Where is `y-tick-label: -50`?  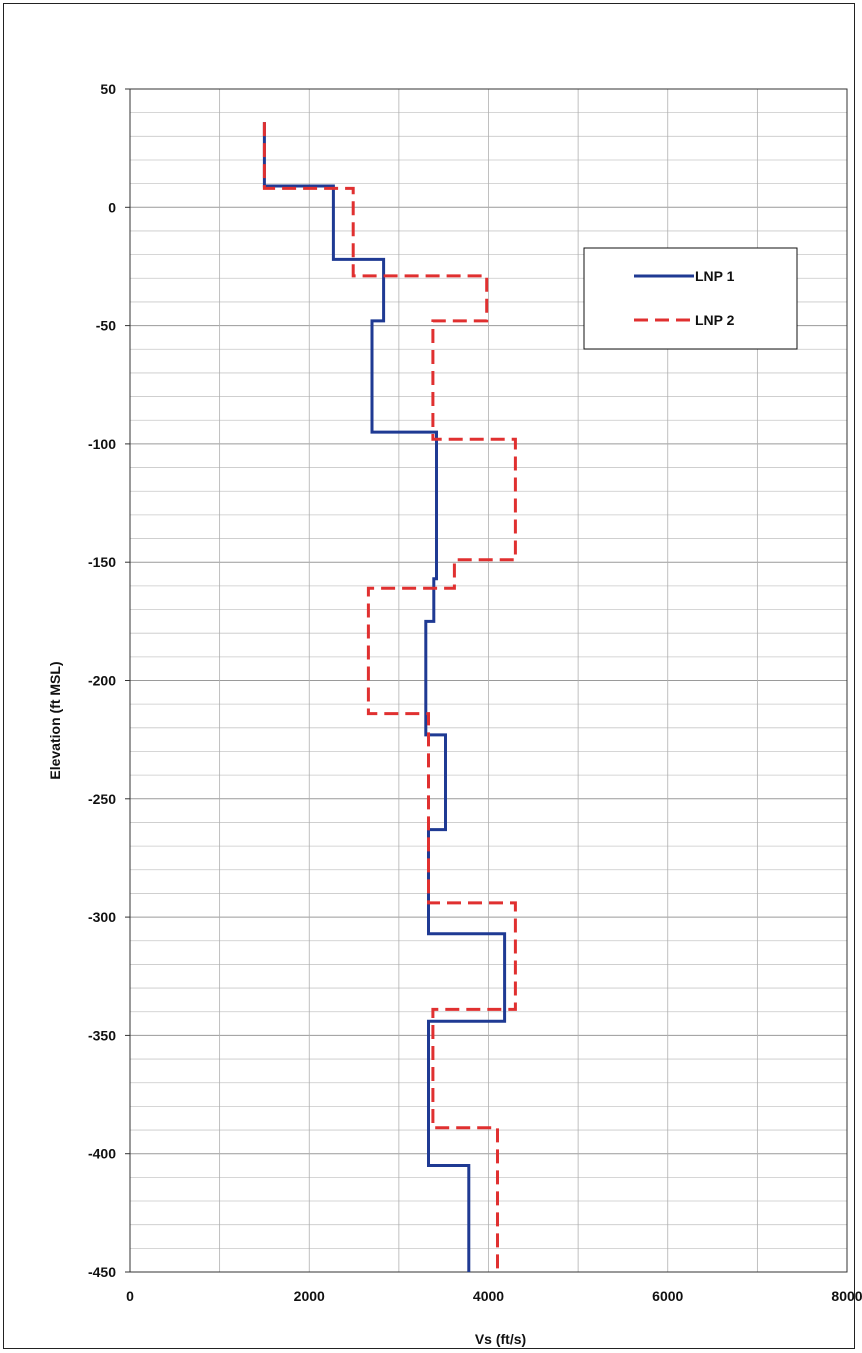
y-tick-label: -50 is located at coordinates (106, 326).